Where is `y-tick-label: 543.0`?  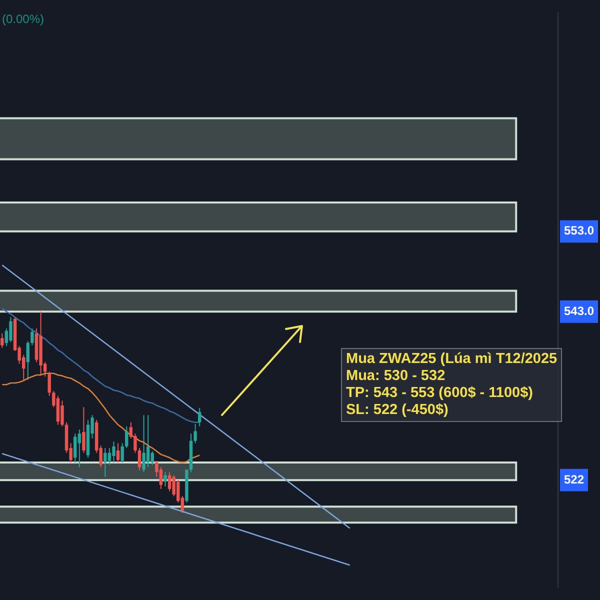 y-tick-label: 543.0 is located at coordinates (579, 311).